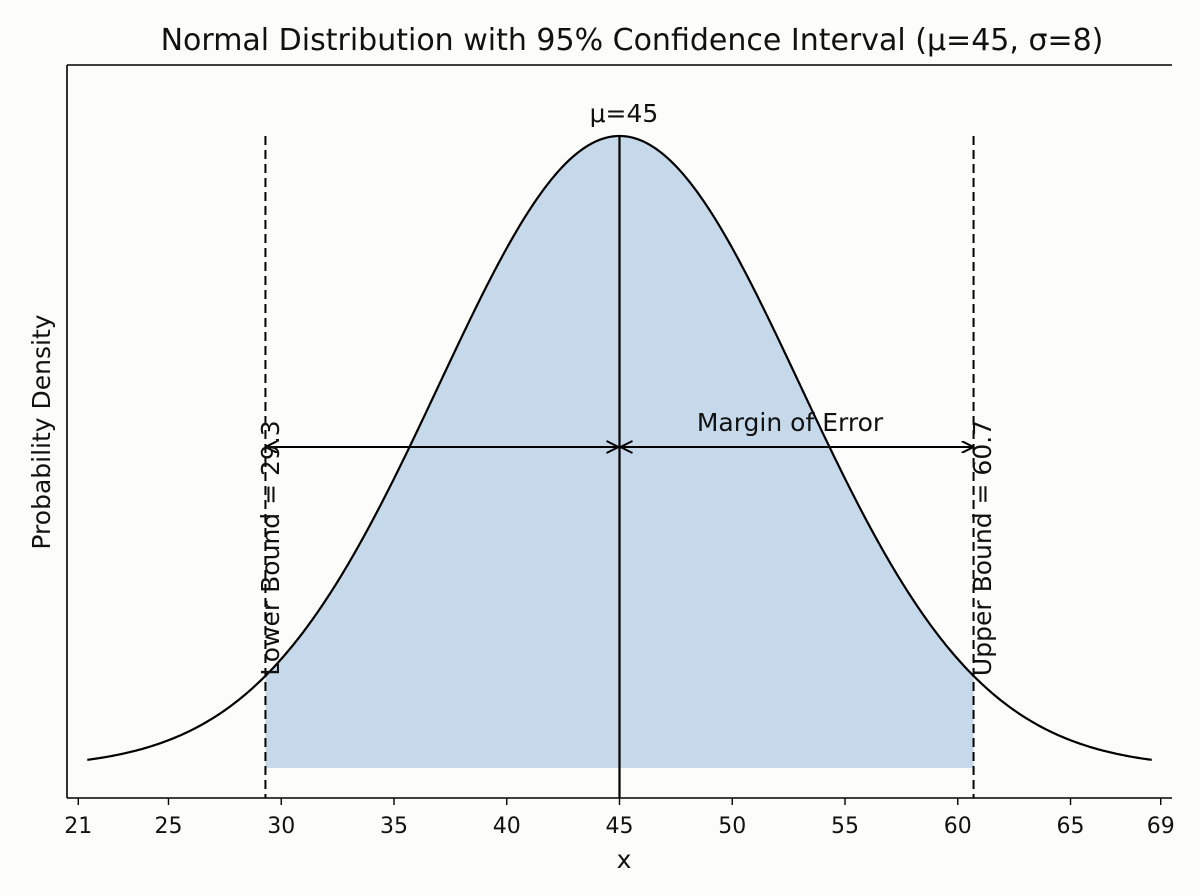  What do you see at coordinates (41, 431) in the screenshot?
I see `y-axis-label: Probability Density` at bounding box center [41, 431].